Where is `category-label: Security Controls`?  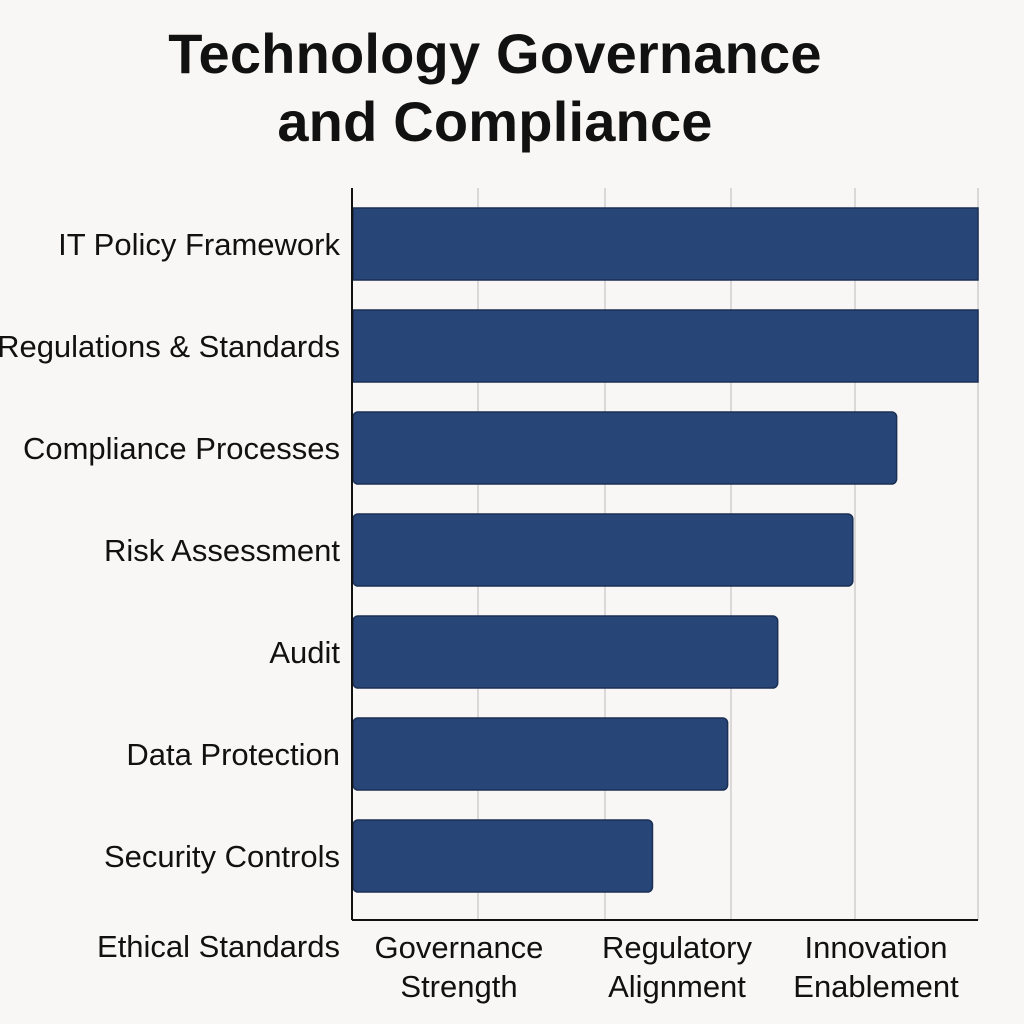
category-label: Security Controls is located at coordinates (222, 856).